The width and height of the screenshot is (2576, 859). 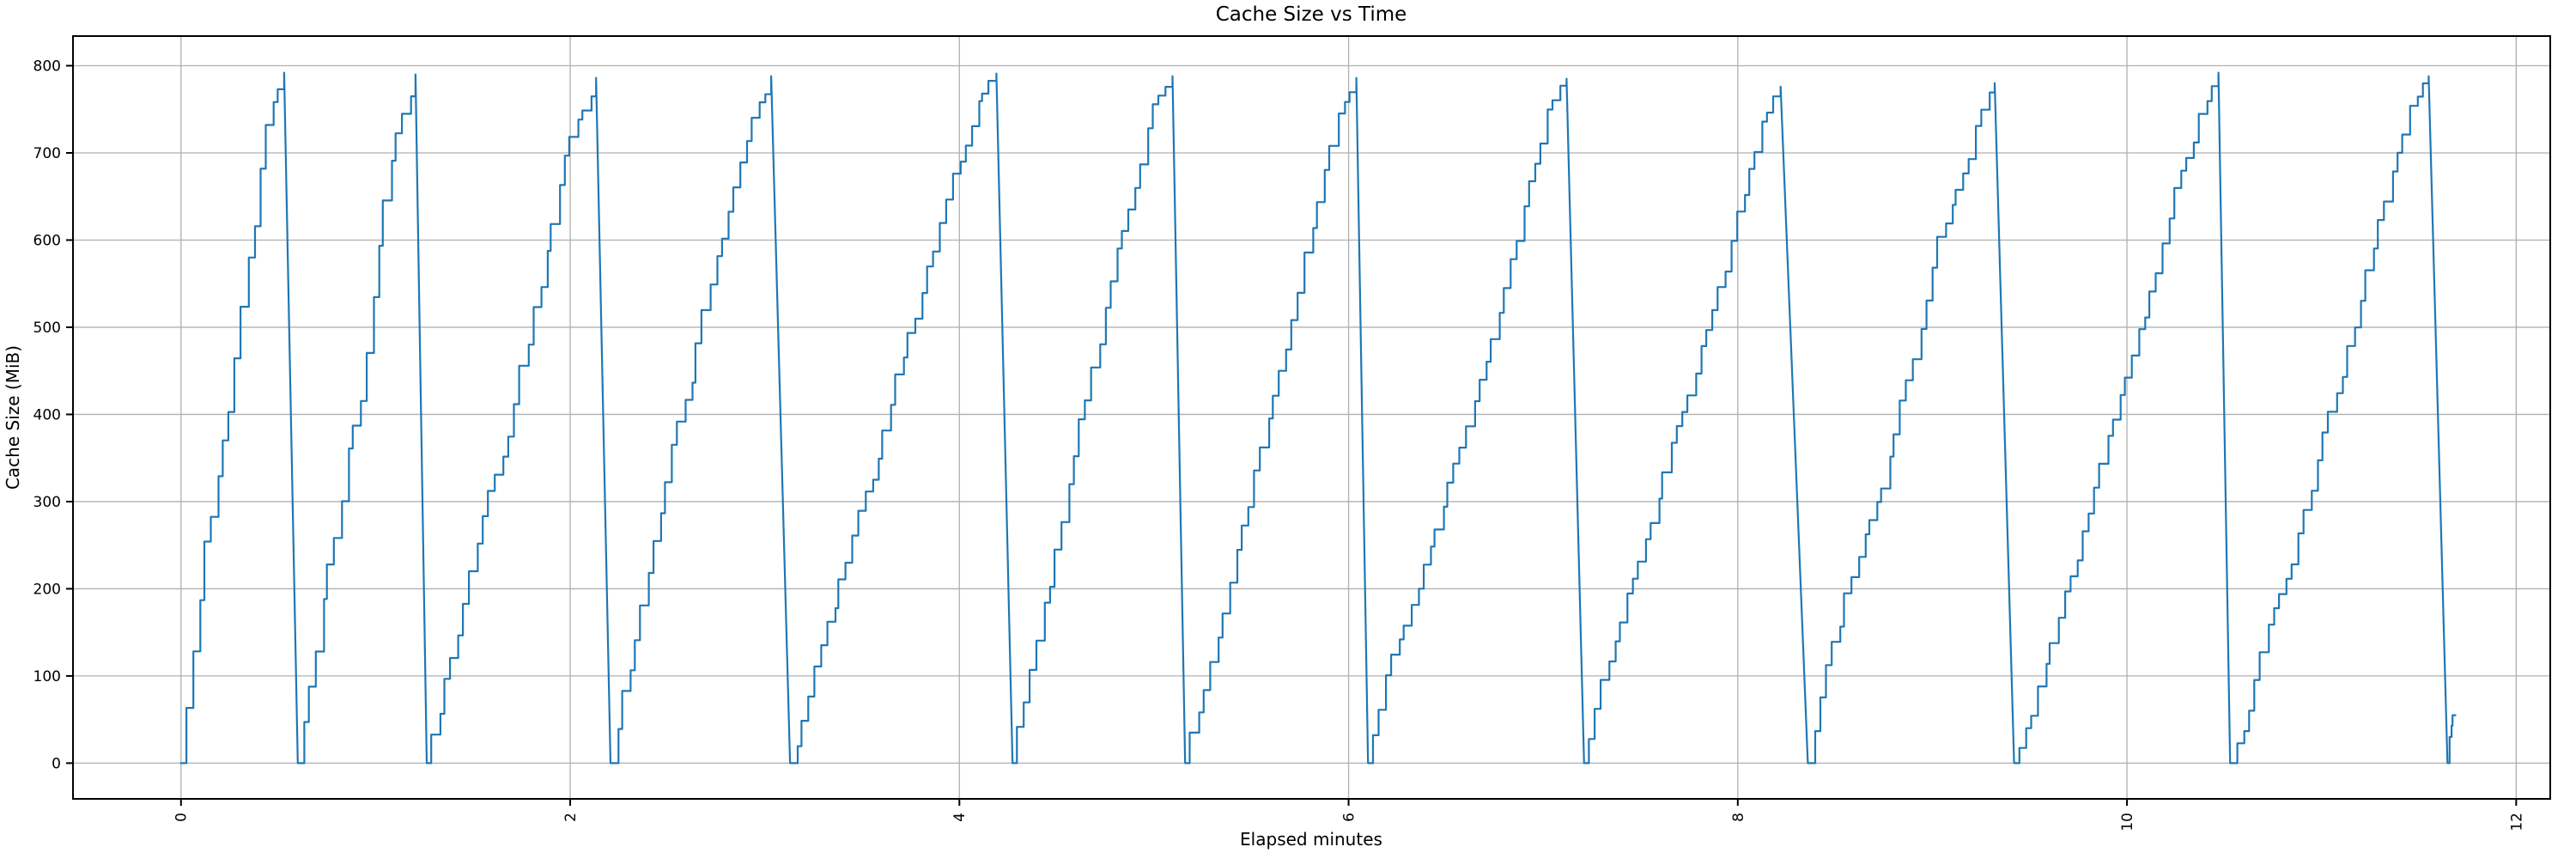 What do you see at coordinates (47, 415) in the screenshot?
I see `y-tick-label: 400` at bounding box center [47, 415].